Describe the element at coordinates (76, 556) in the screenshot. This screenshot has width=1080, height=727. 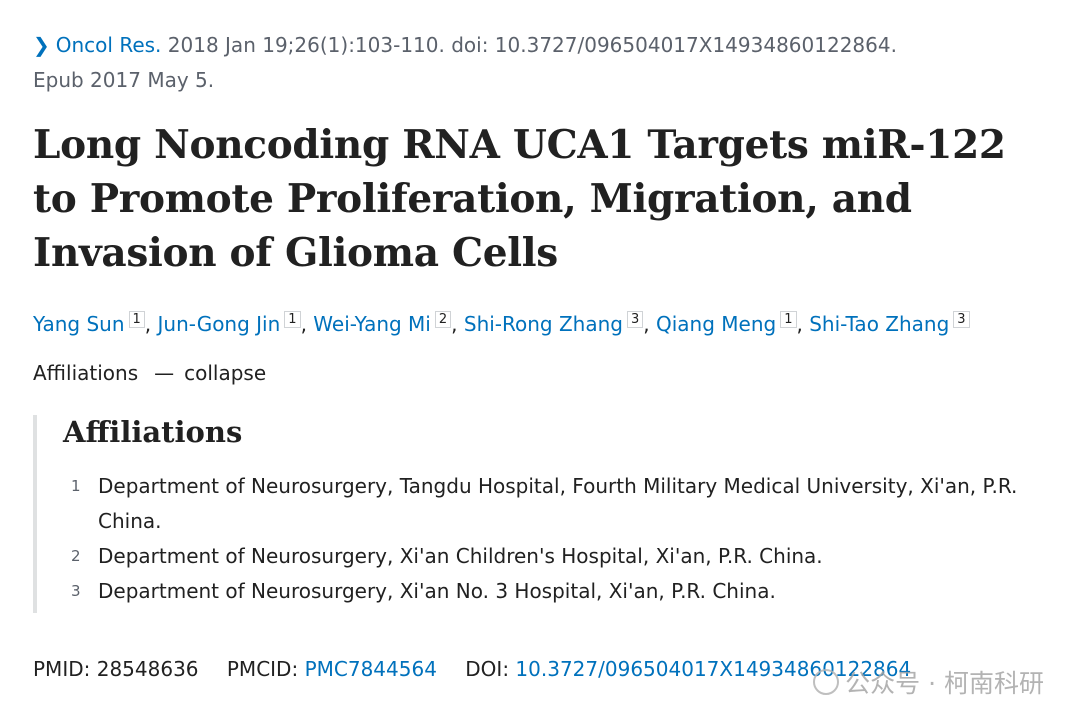
I see `affiliation-number: 2` at that location.